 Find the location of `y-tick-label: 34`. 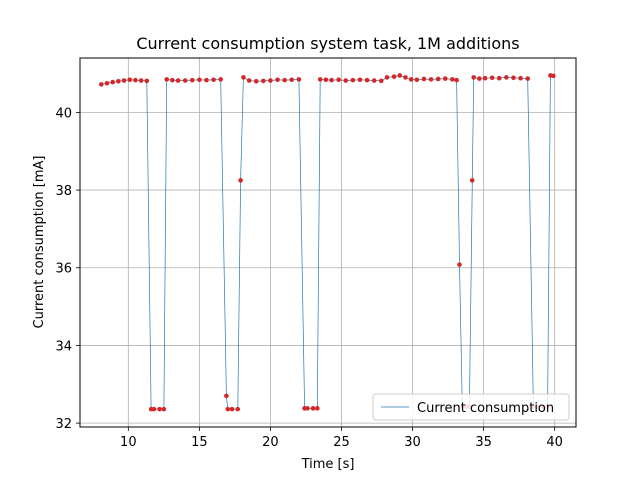

y-tick-label: 34 is located at coordinates (63, 346).